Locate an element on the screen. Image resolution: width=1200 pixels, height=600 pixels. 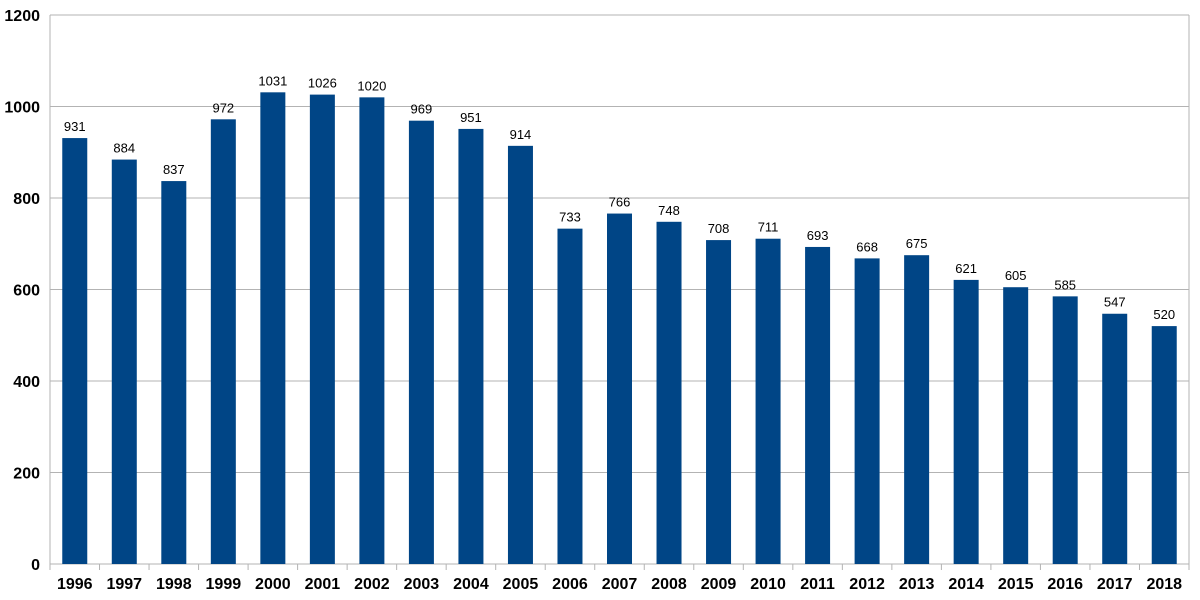
bar-2008 is located at coordinates (669, 393).